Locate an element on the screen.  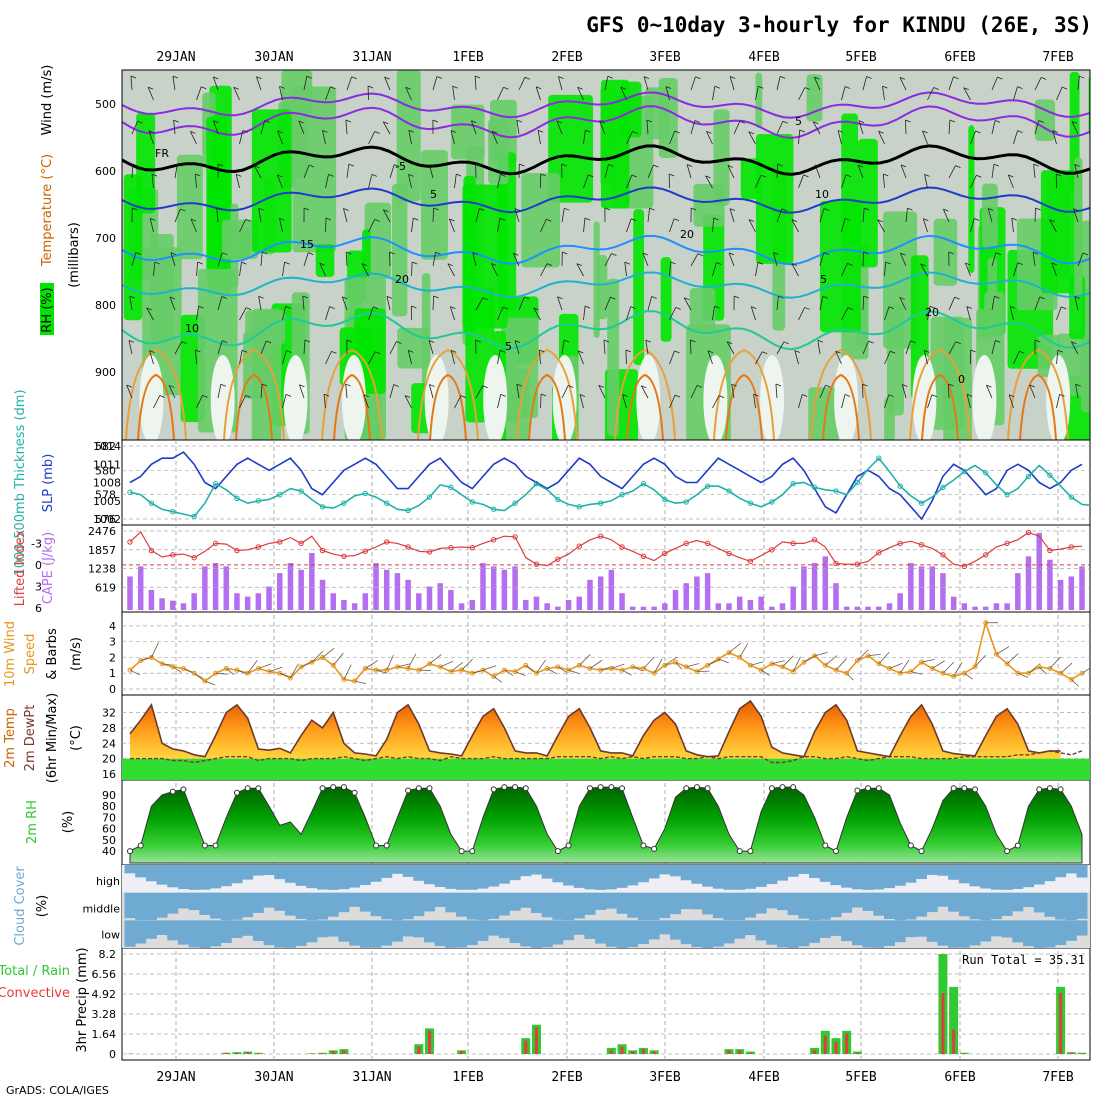
axis-tick-slp: 1008 is located at coordinates (107, 483).